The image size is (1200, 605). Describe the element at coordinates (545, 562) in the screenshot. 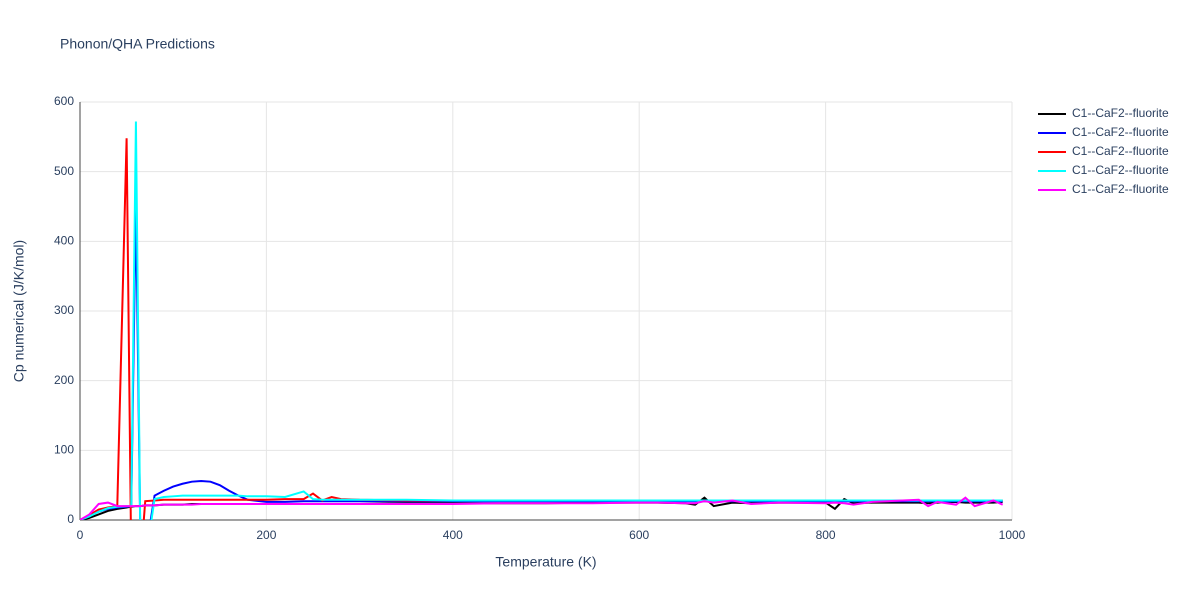

I see `x-axis-title: Temperature (K)` at that location.